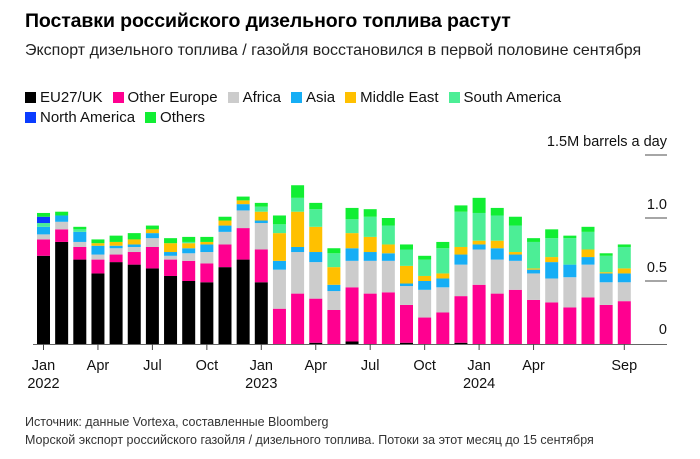 This screenshot has width=700, height=459. What do you see at coordinates (43, 384) in the screenshot?
I see `x-tick-year-label: 2022` at bounding box center [43, 384].